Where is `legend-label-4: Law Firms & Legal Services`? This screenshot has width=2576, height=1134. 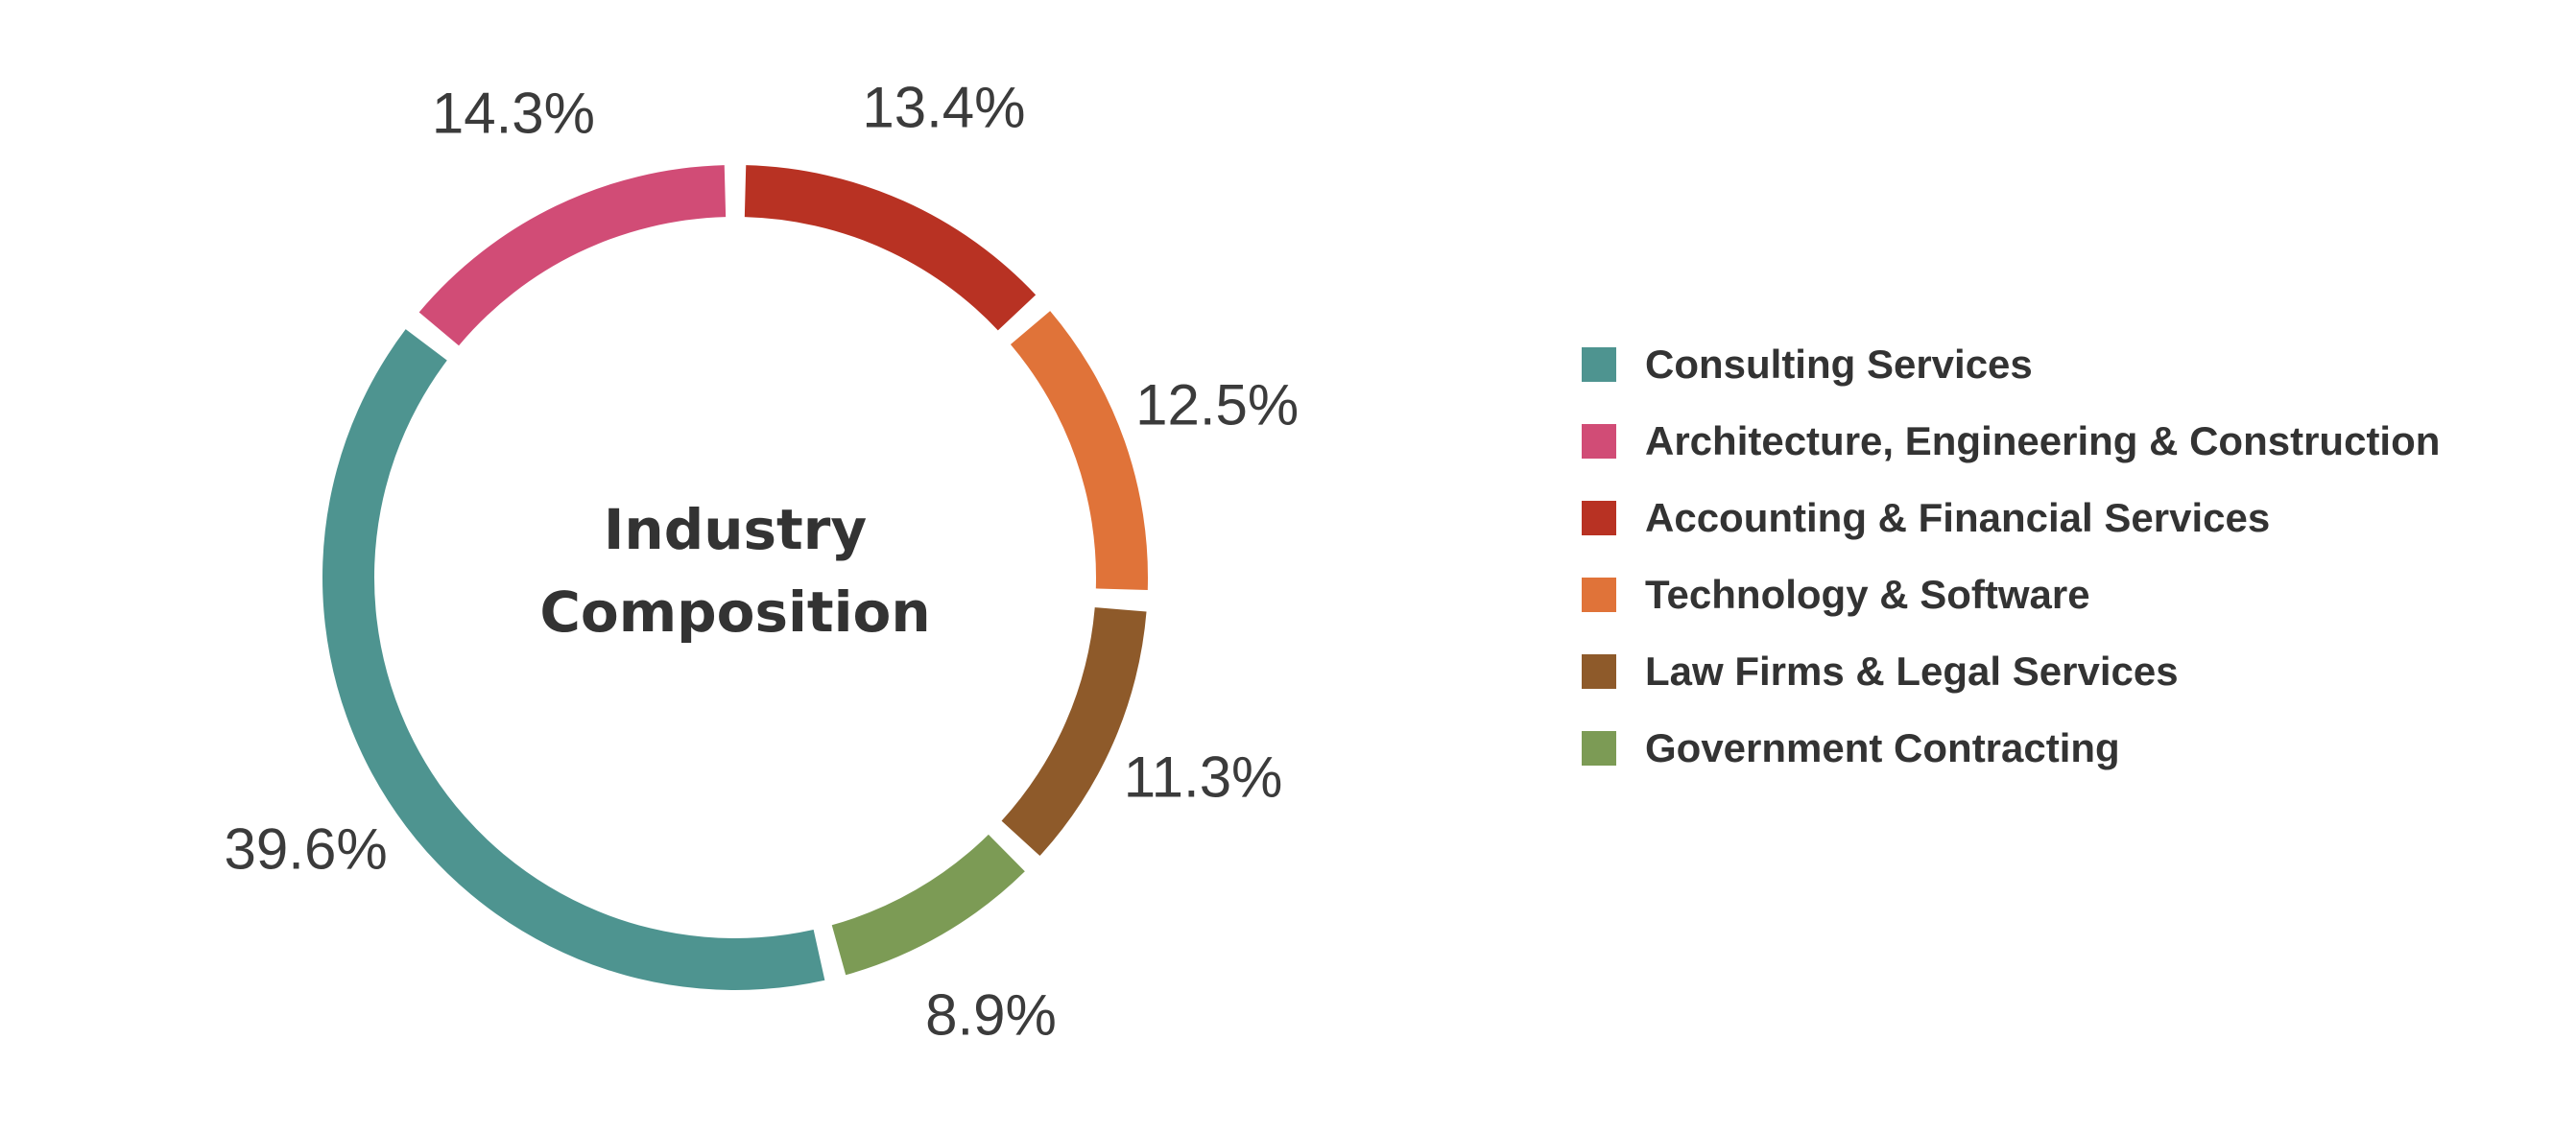 legend-label-4: Law Firms & Legal Services is located at coordinates (1912, 671).